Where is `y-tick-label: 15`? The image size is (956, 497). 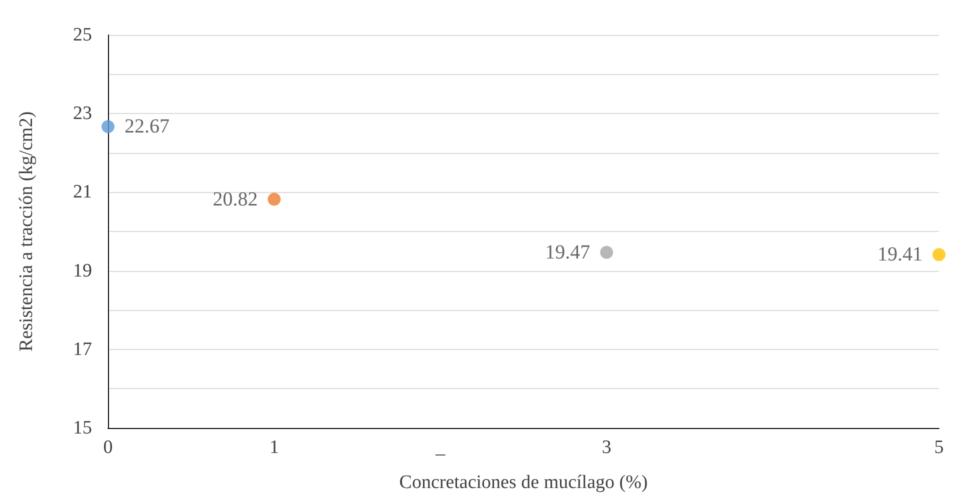
y-tick-label: 15 is located at coordinates (82, 428).